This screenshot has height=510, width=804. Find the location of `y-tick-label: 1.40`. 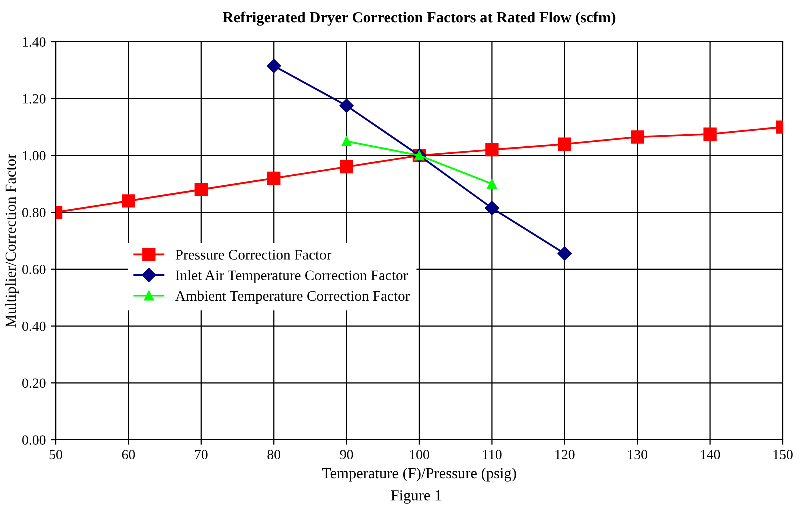

y-tick-label: 1.40 is located at coordinates (34, 43).